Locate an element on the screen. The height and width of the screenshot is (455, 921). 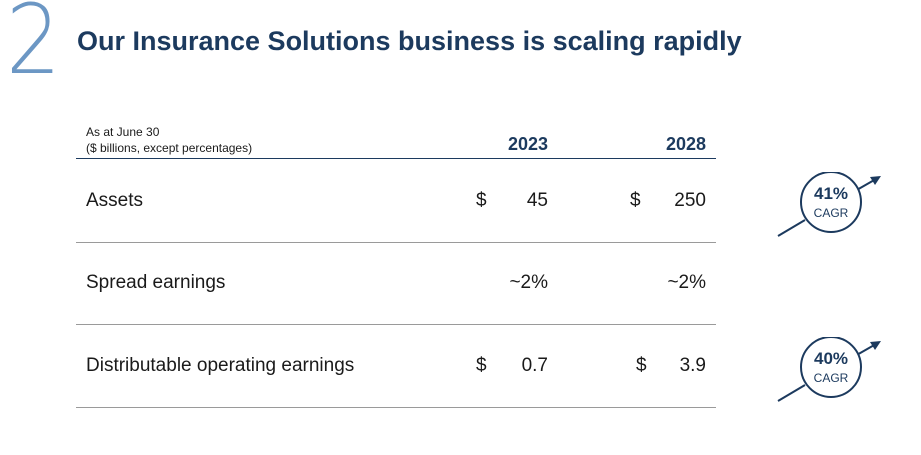
column-header-2028: 2028 is located at coordinates (685, 144).